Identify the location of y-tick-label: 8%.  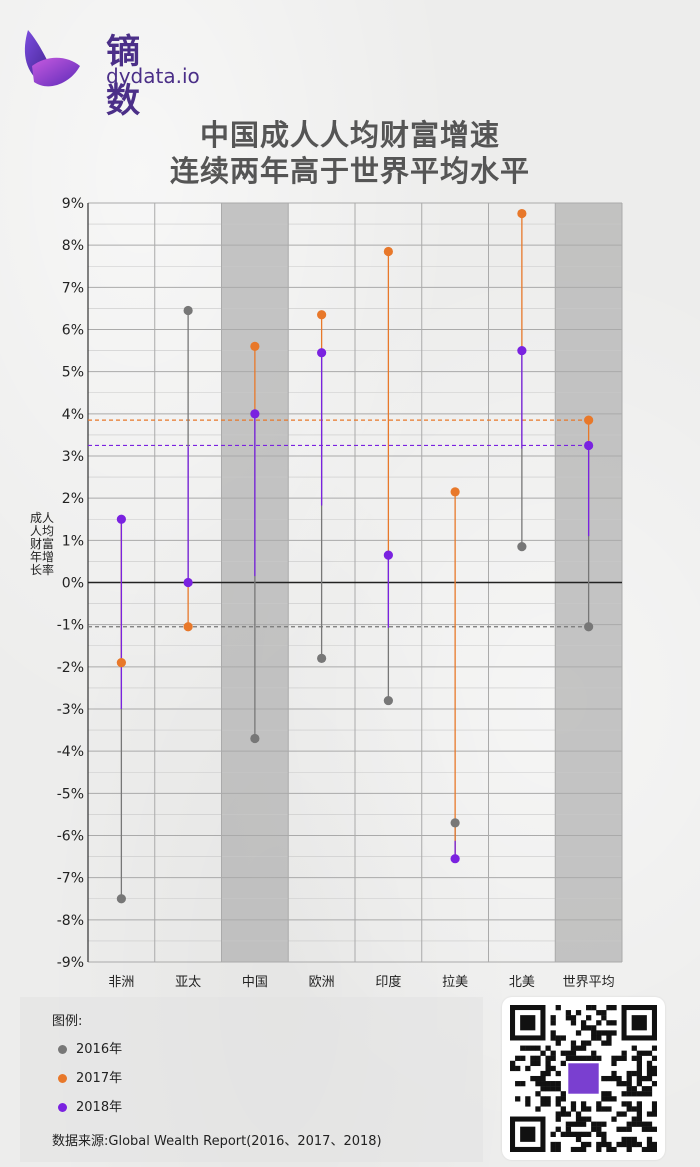
(73, 246).